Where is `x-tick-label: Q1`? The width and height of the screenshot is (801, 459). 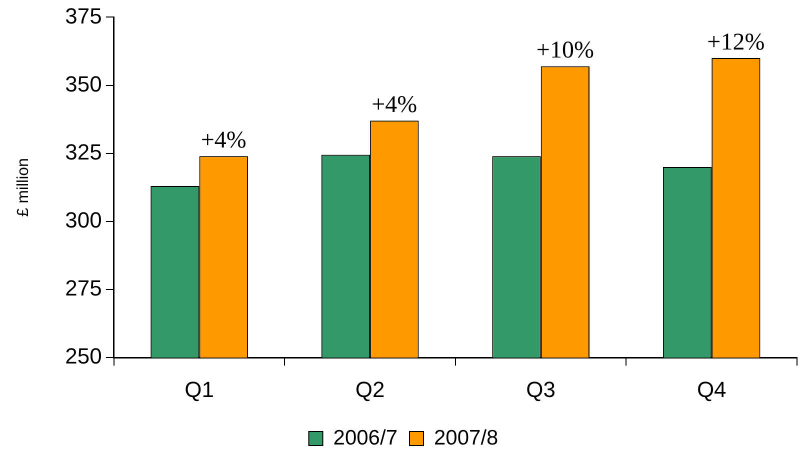 x-tick-label: Q1 is located at coordinates (199, 389).